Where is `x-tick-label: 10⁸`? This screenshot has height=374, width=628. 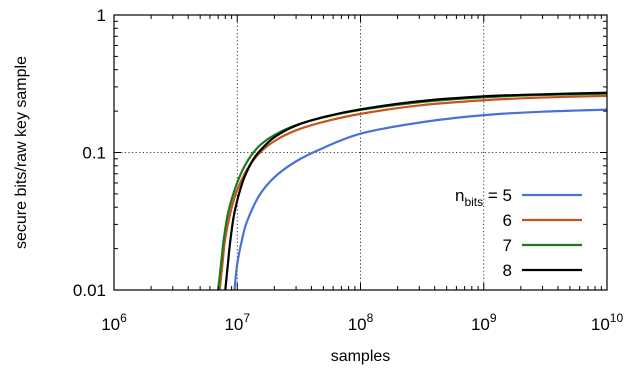 x-tick-label: 10⁸ is located at coordinates (361, 322).